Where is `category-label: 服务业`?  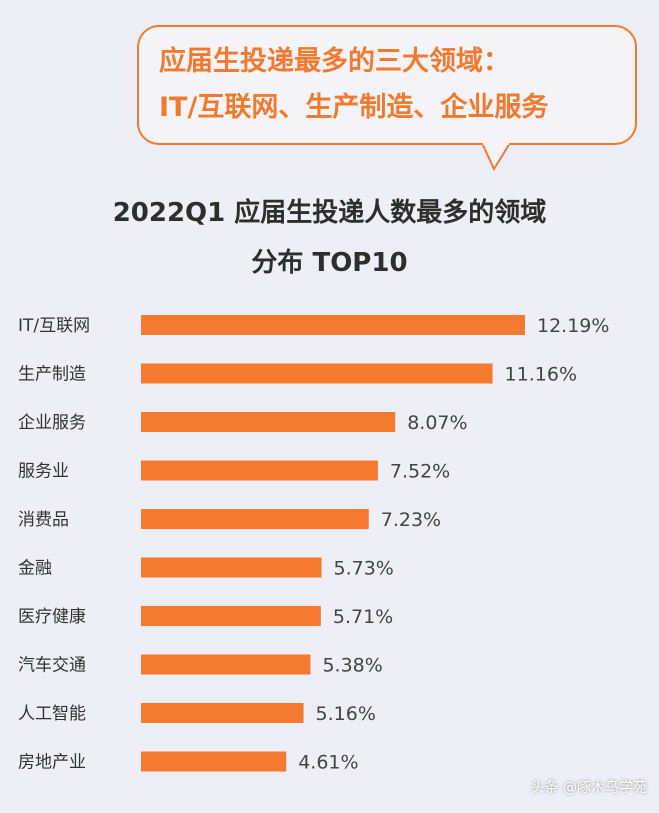 category-label: 服务业 is located at coordinates (43, 472).